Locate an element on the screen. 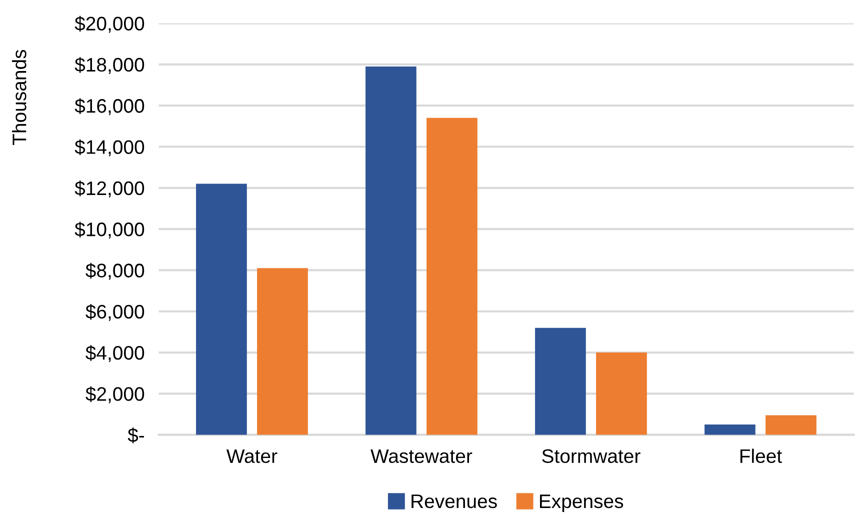 This screenshot has height=529, width=858. y-tick-label: $6,000 is located at coordinates (115, 312).